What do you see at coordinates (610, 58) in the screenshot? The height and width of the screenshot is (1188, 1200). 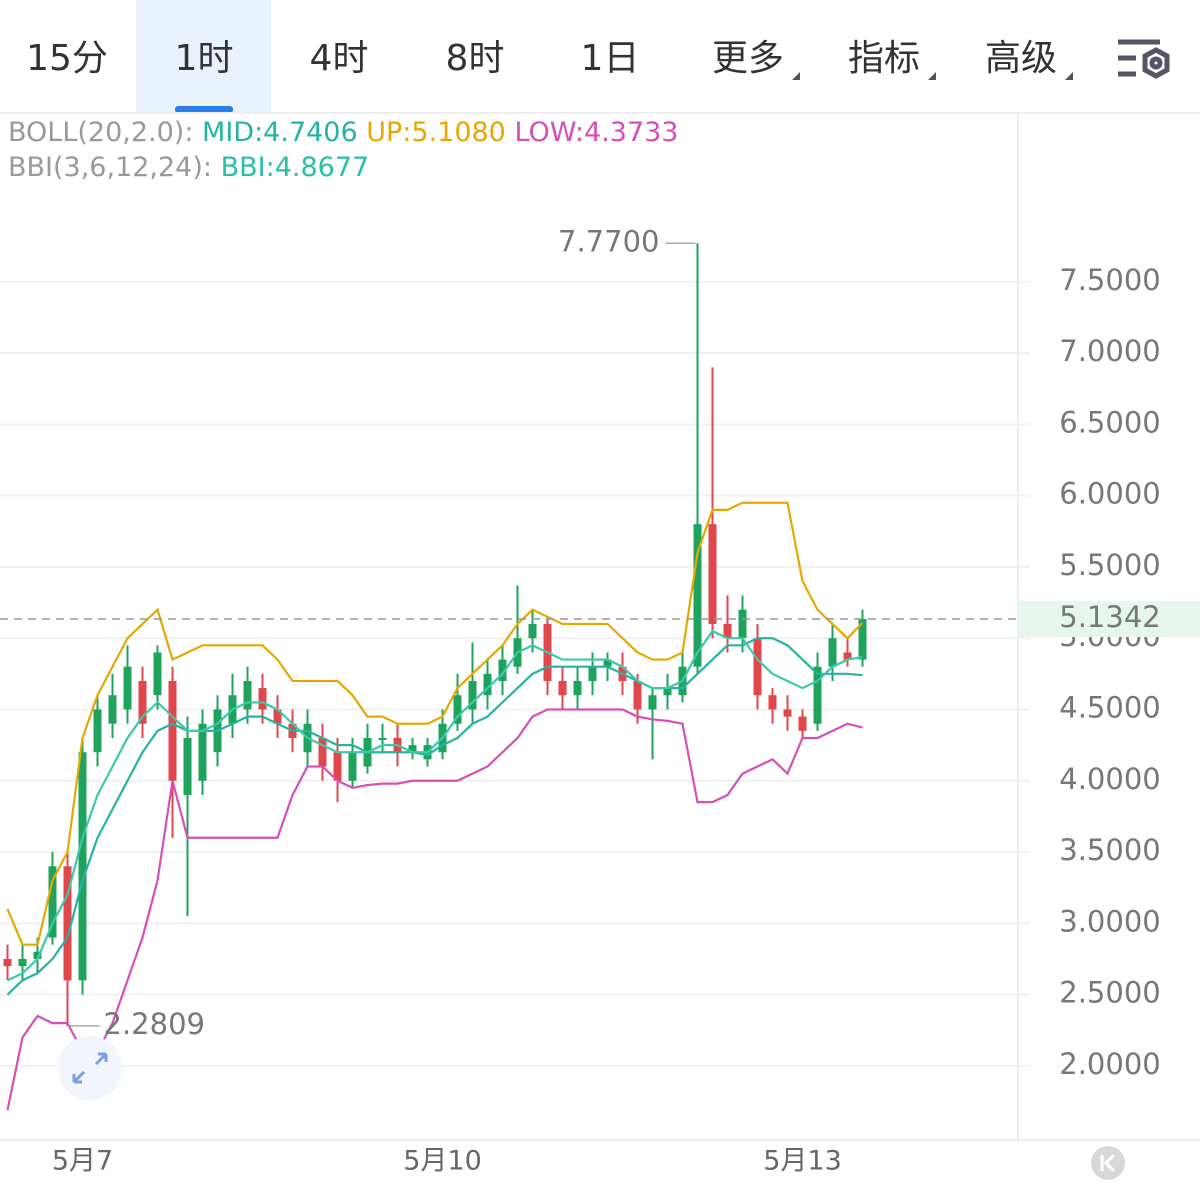 I see `tab: 1日` at bounding box center [610, 58].